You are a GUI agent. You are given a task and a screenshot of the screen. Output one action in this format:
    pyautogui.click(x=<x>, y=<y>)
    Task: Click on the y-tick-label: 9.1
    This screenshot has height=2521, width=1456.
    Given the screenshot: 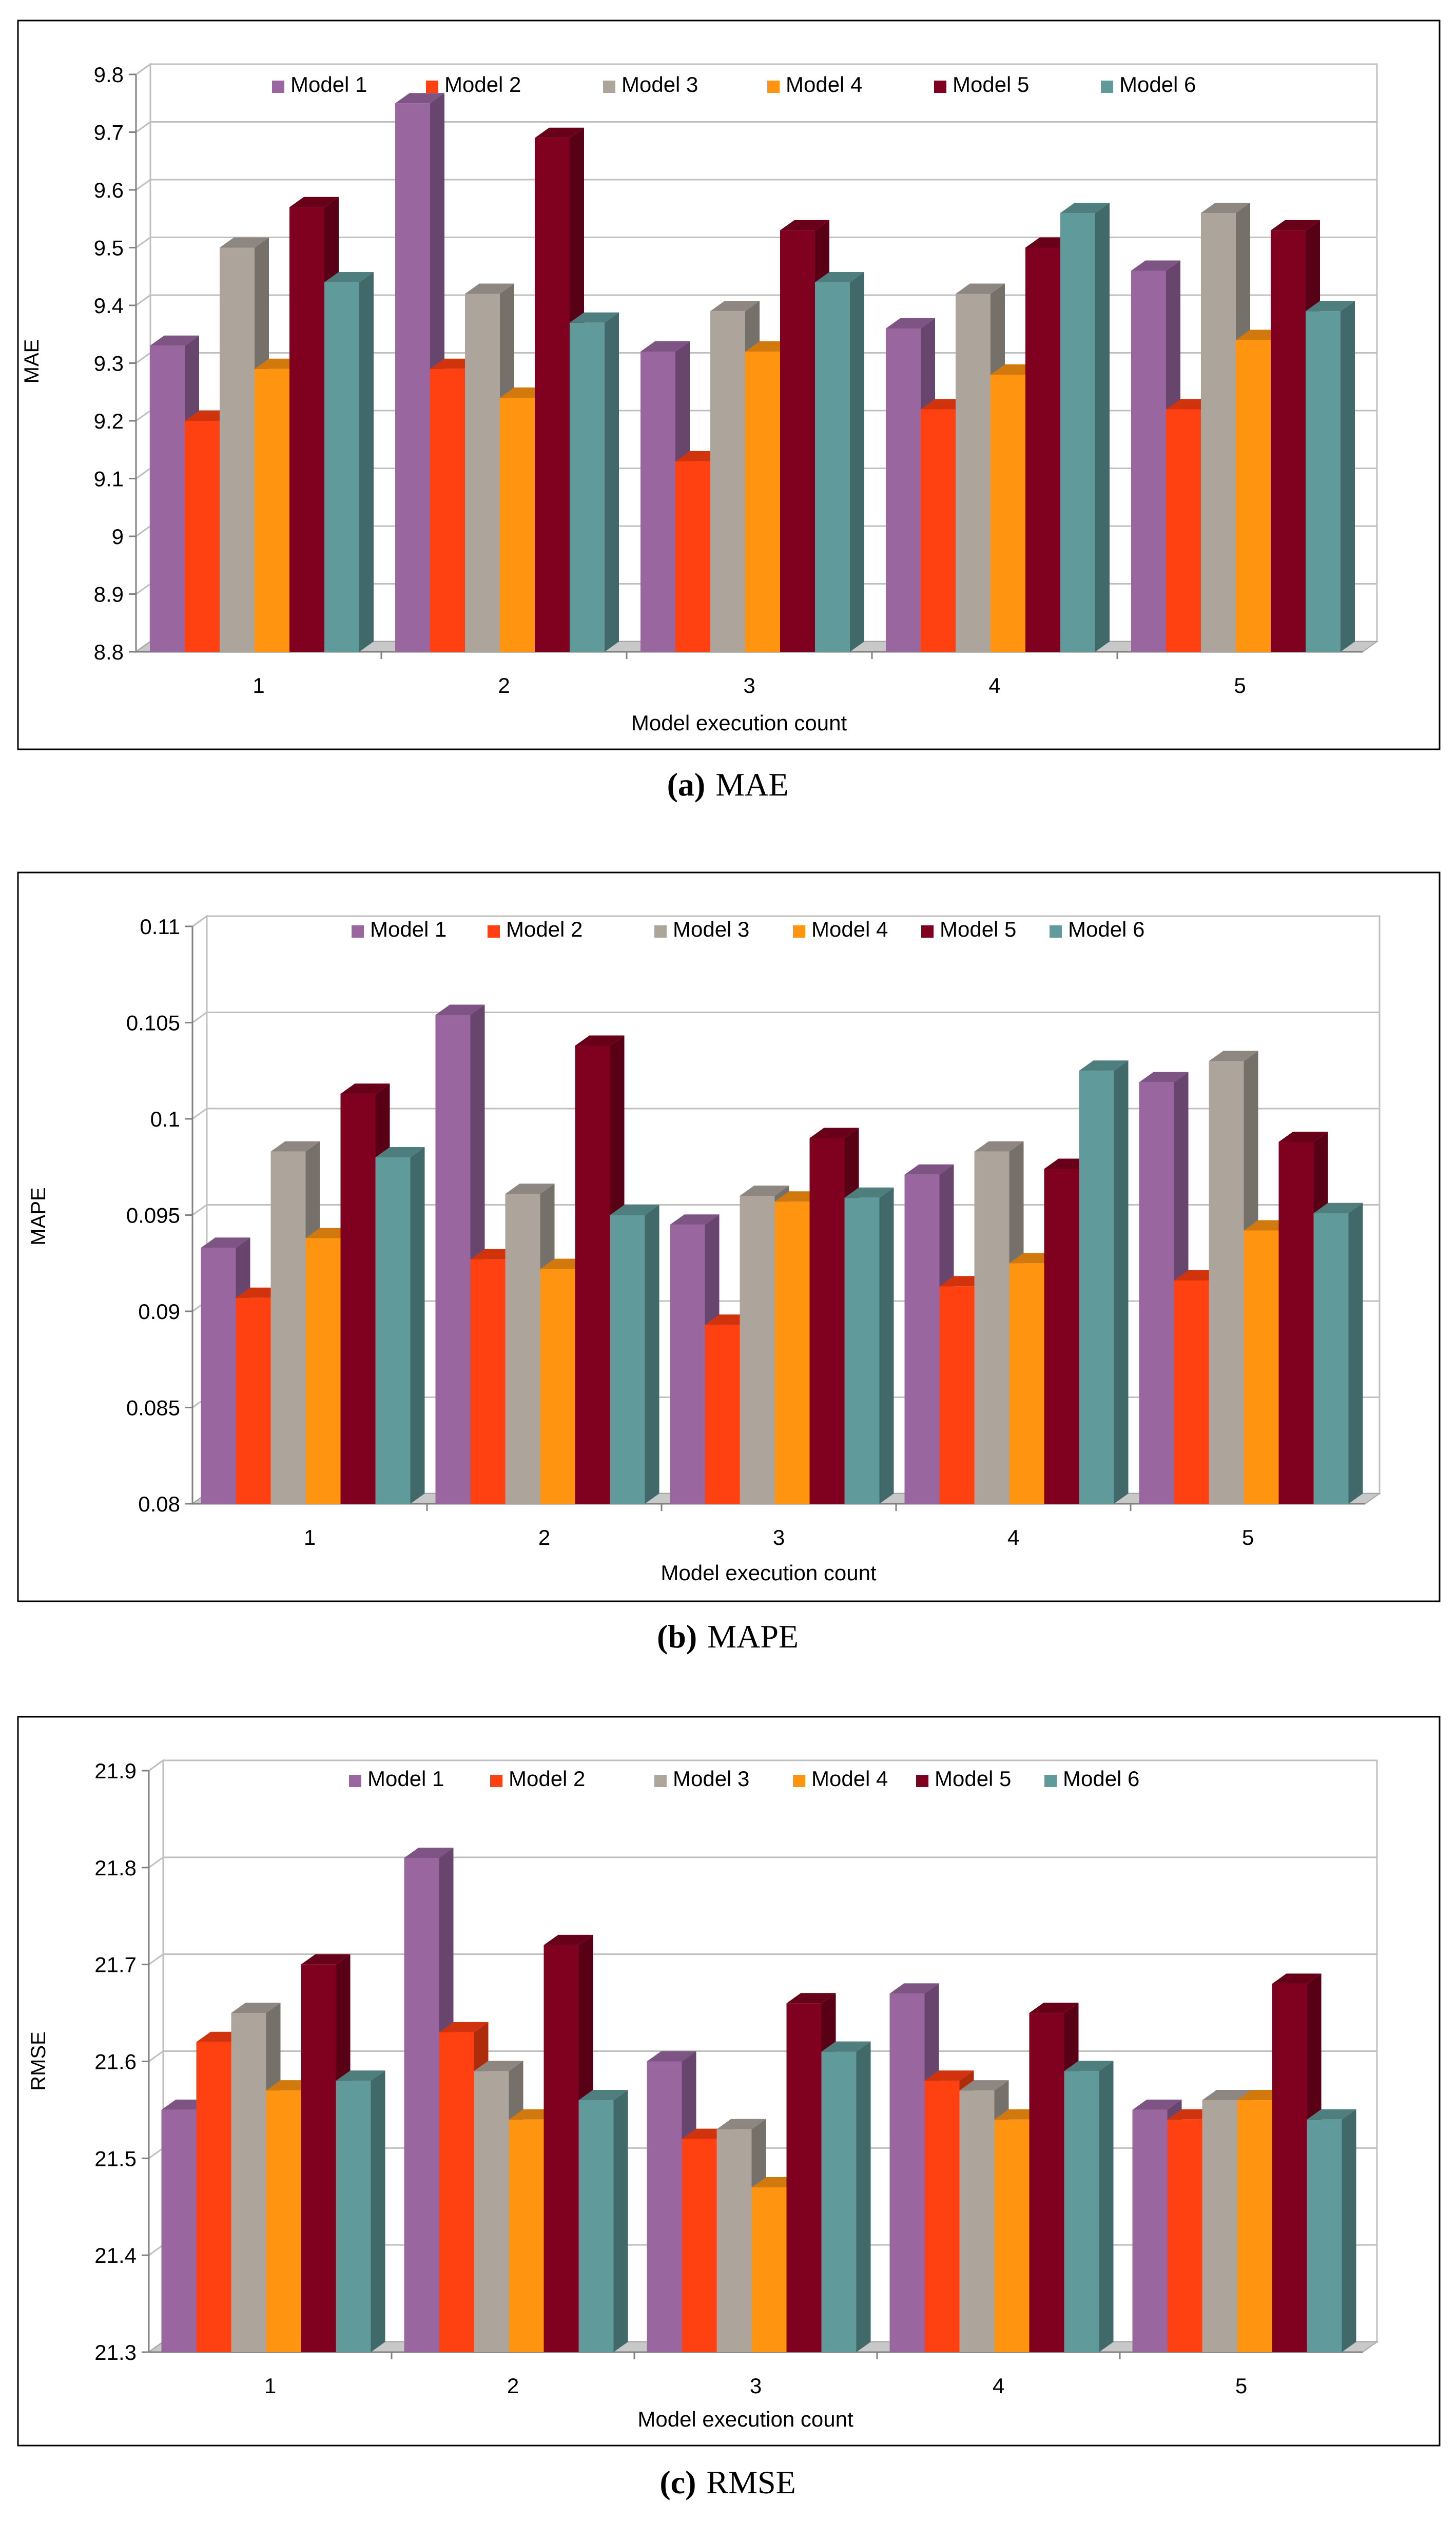 What is the action you would take?
    pyautogui.click(x=109, y=479)
    